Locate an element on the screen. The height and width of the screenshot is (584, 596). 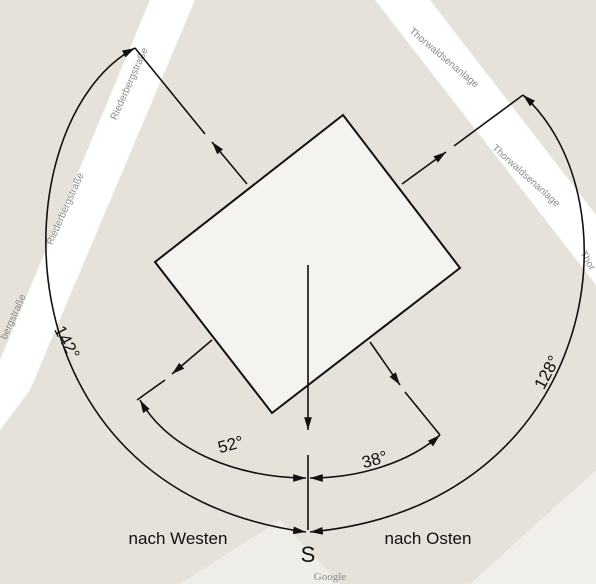
south-label: S is located at coordinates (308, 554).